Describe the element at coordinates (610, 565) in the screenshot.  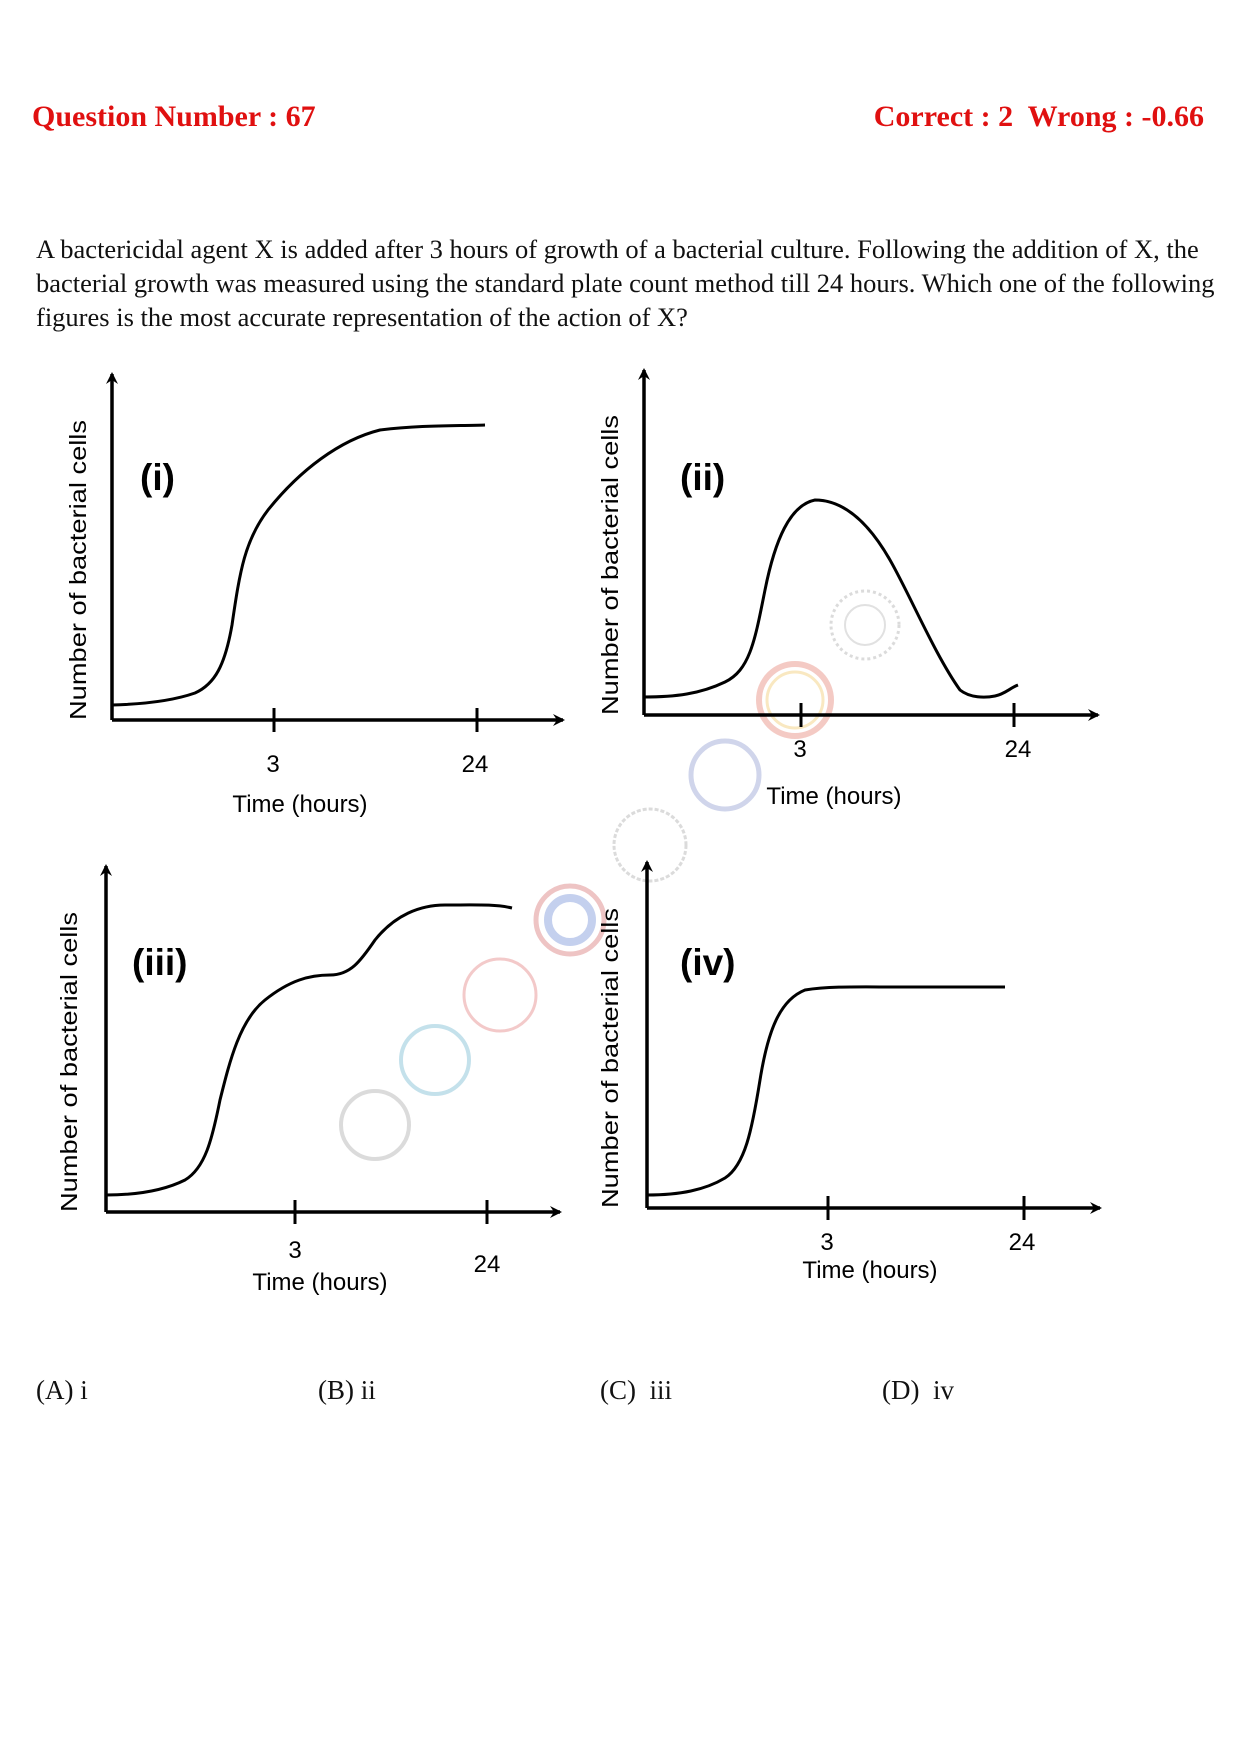
I see `graph-ii-ylabel: Number of bacterial cells` at that location.